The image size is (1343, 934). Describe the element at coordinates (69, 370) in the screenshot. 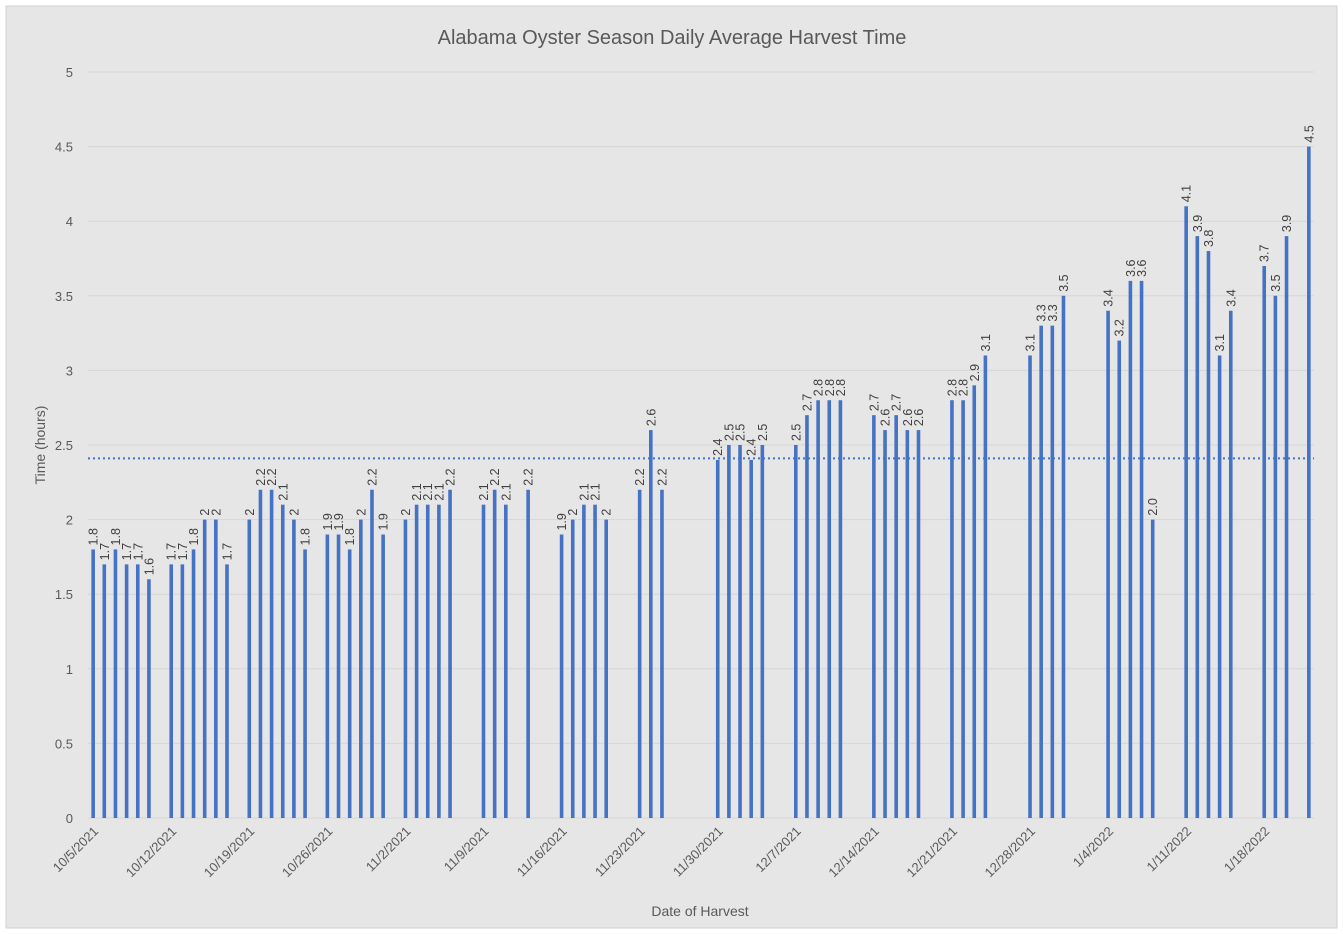

I see `y-tick-label: 3` at that location.